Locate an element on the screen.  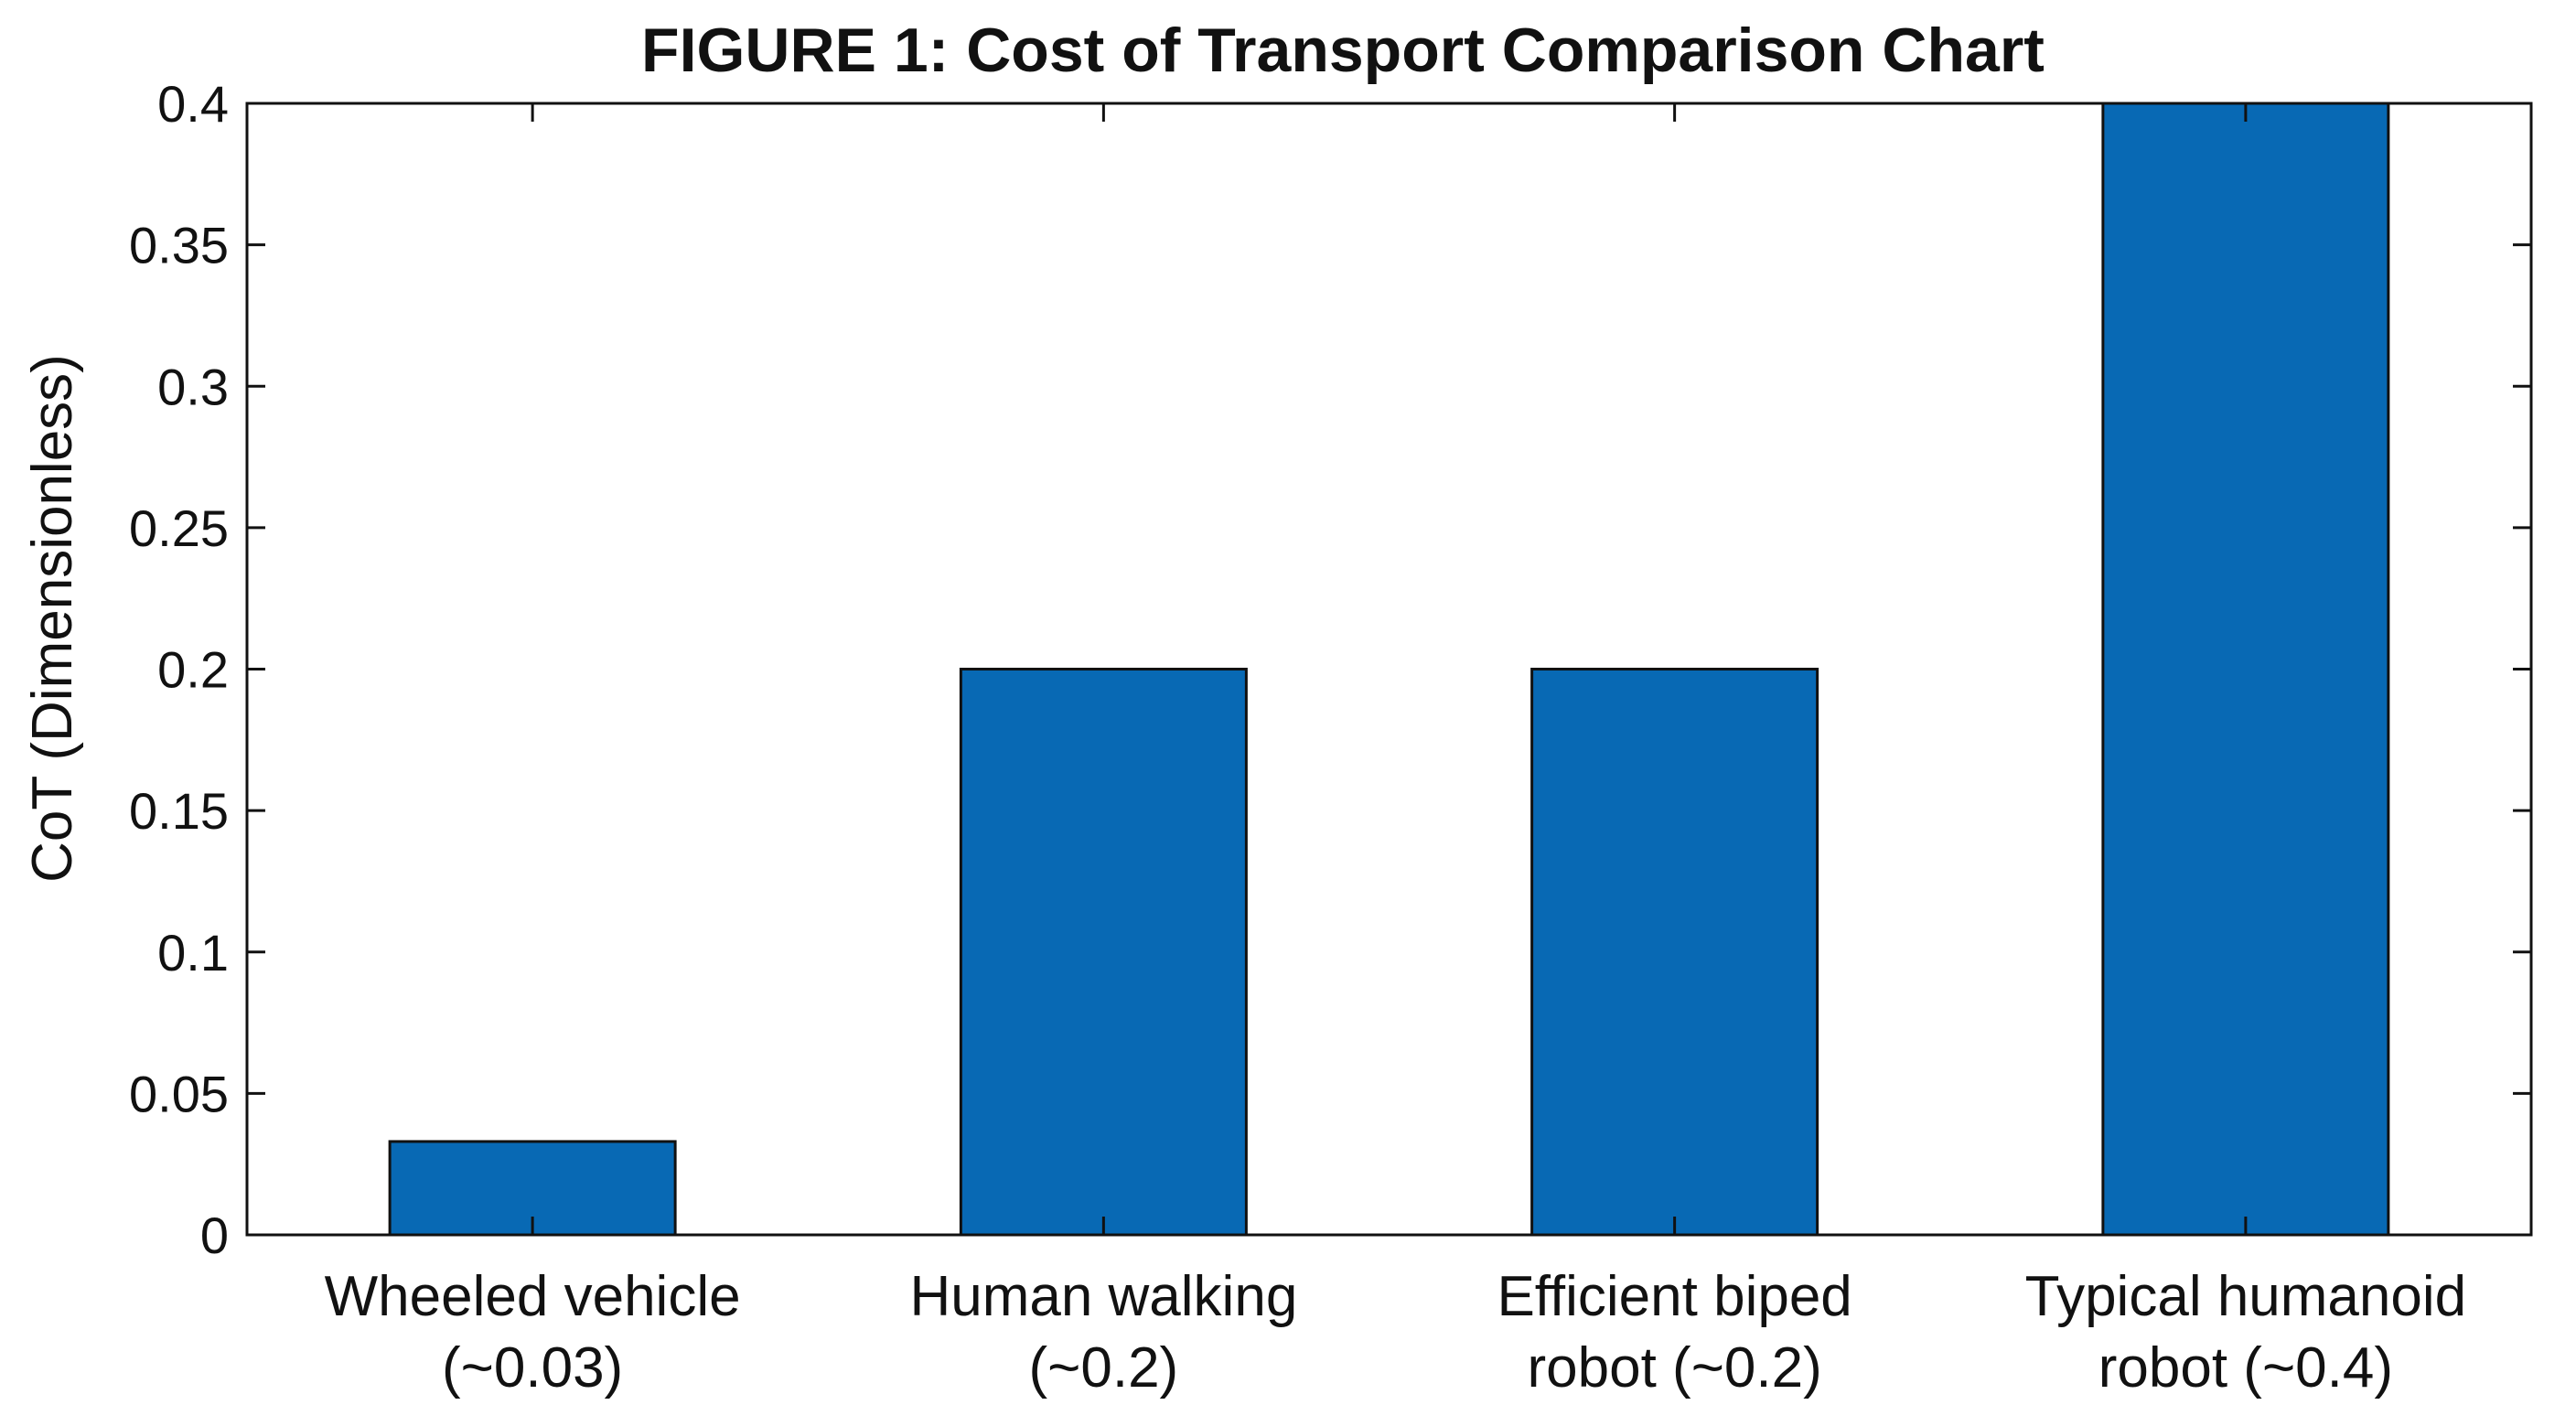
x-tick-label-3-line-1: robot (~0.4) is located at coordinates (2246, 1368).